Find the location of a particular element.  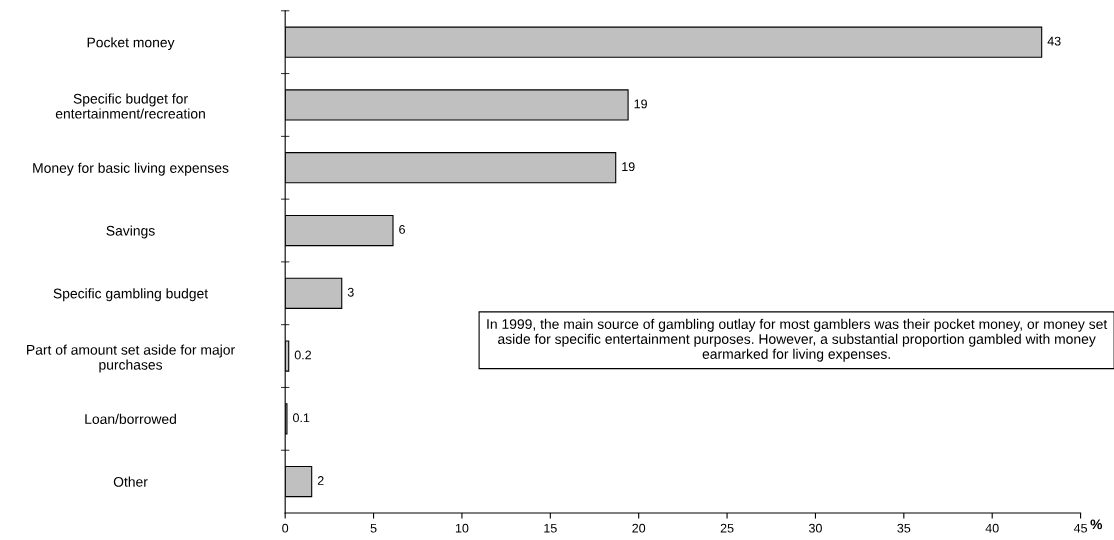

data-label: 6 is located at coordinates (402, 229).